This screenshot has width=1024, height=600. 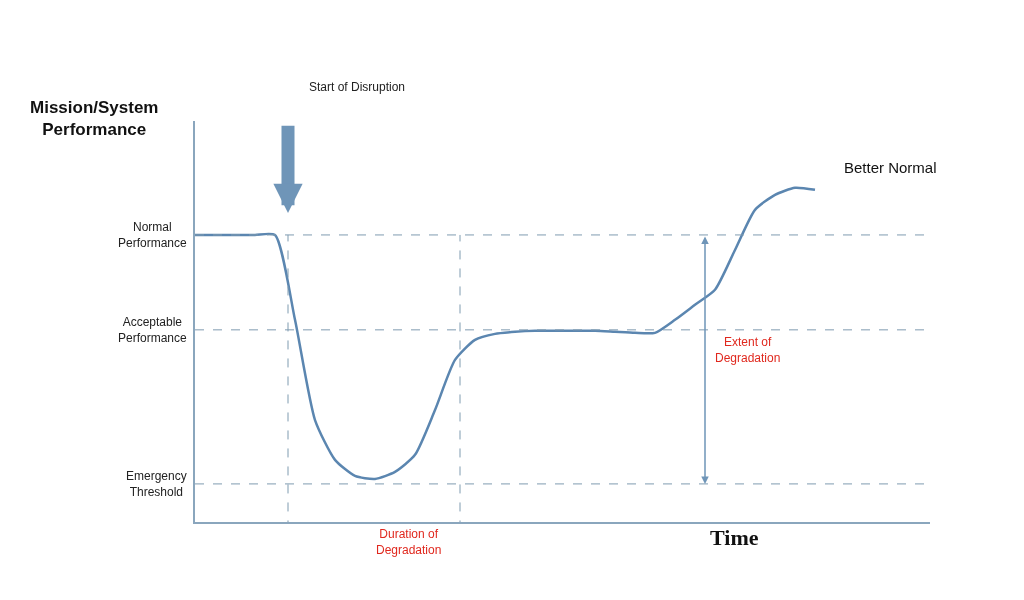 I want to click on text: Duration of Degradation, so click(x=409, y=542).